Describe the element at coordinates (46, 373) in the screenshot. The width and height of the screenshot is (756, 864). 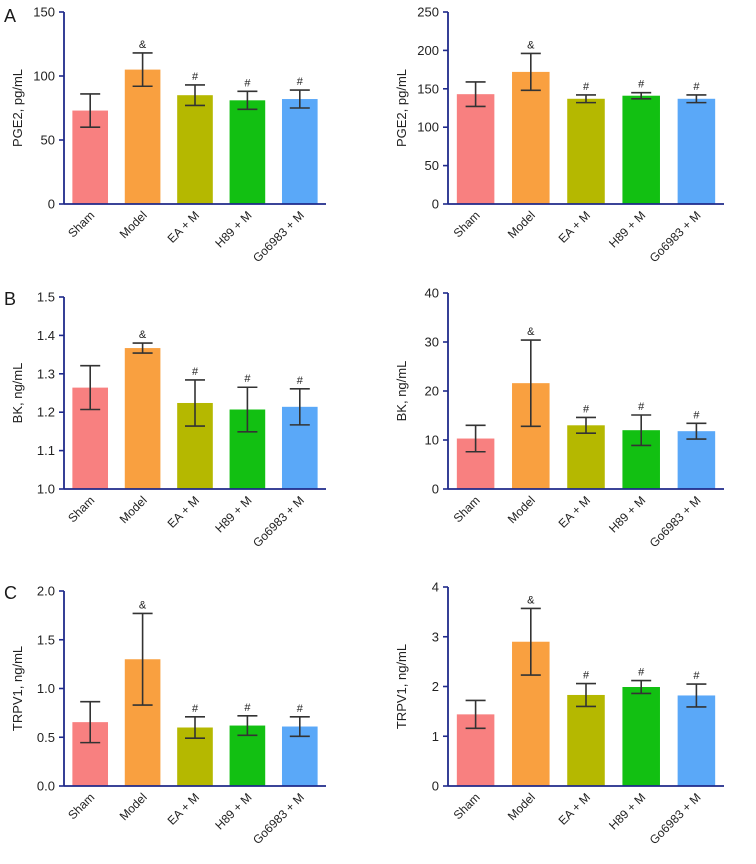
I see `y-tick-label-2-3: 1.3` at that location.